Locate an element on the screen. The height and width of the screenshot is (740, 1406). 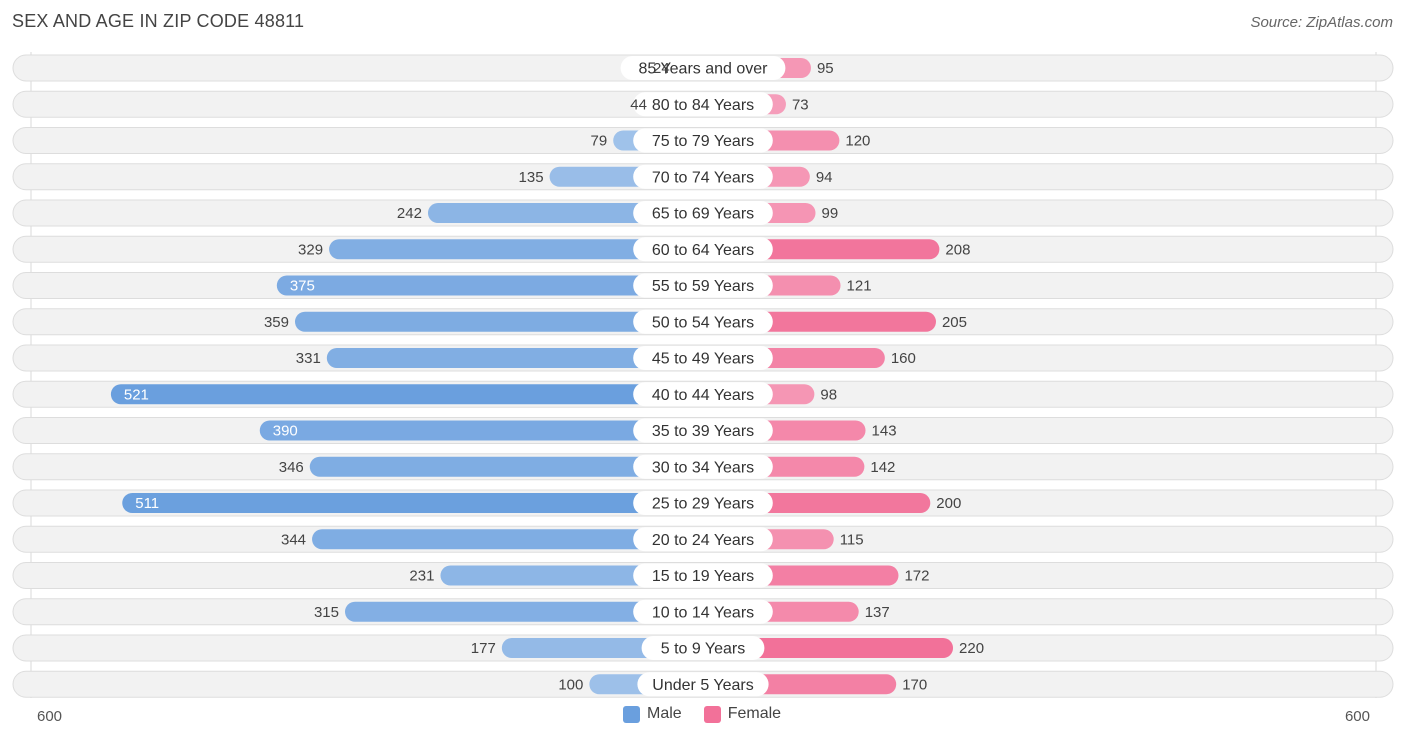
value-label-male: 177 is located at coordinates (483, 648).